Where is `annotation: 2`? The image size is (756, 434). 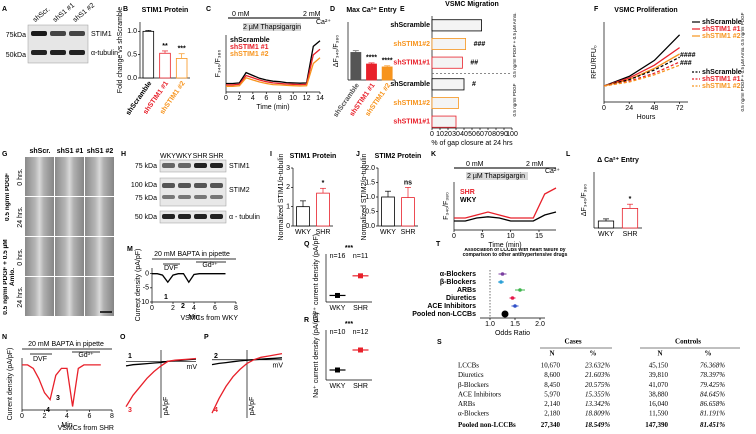
annotation: 2 is located at coordinates (183, 306).